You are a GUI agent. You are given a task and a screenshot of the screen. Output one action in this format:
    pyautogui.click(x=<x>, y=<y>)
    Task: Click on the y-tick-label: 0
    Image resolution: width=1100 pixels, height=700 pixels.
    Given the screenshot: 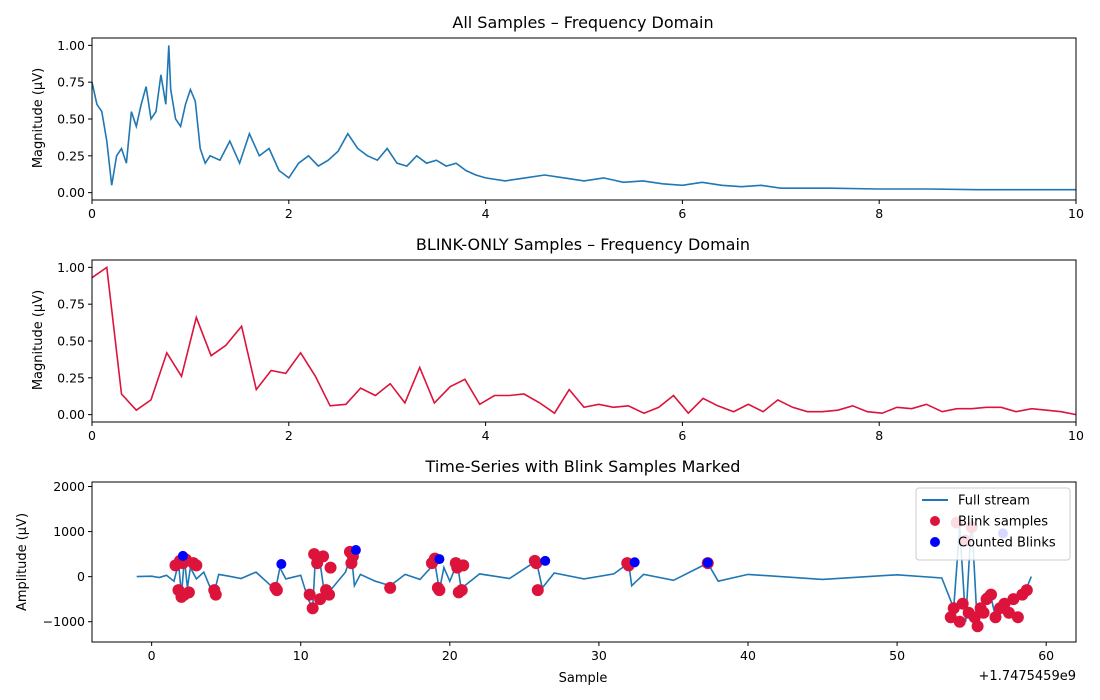 What is the action you would take?
    pyautogui.click(x=81, y=576)
    